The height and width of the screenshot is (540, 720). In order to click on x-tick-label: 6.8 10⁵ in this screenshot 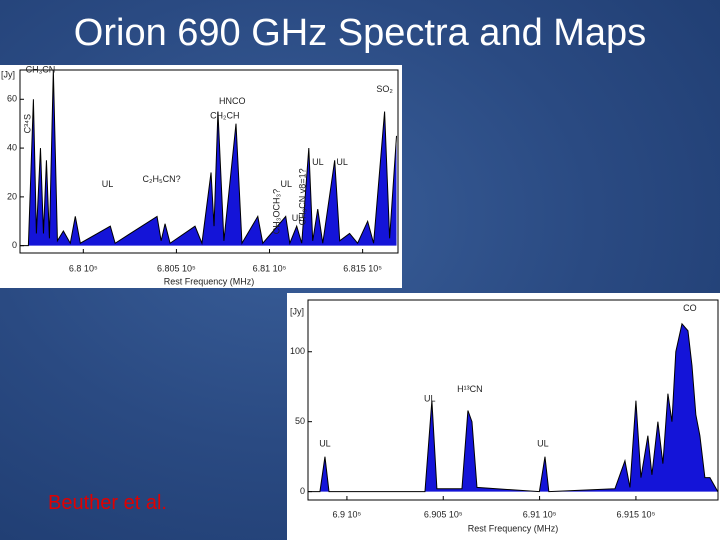, I will do `click(83, 268)`.